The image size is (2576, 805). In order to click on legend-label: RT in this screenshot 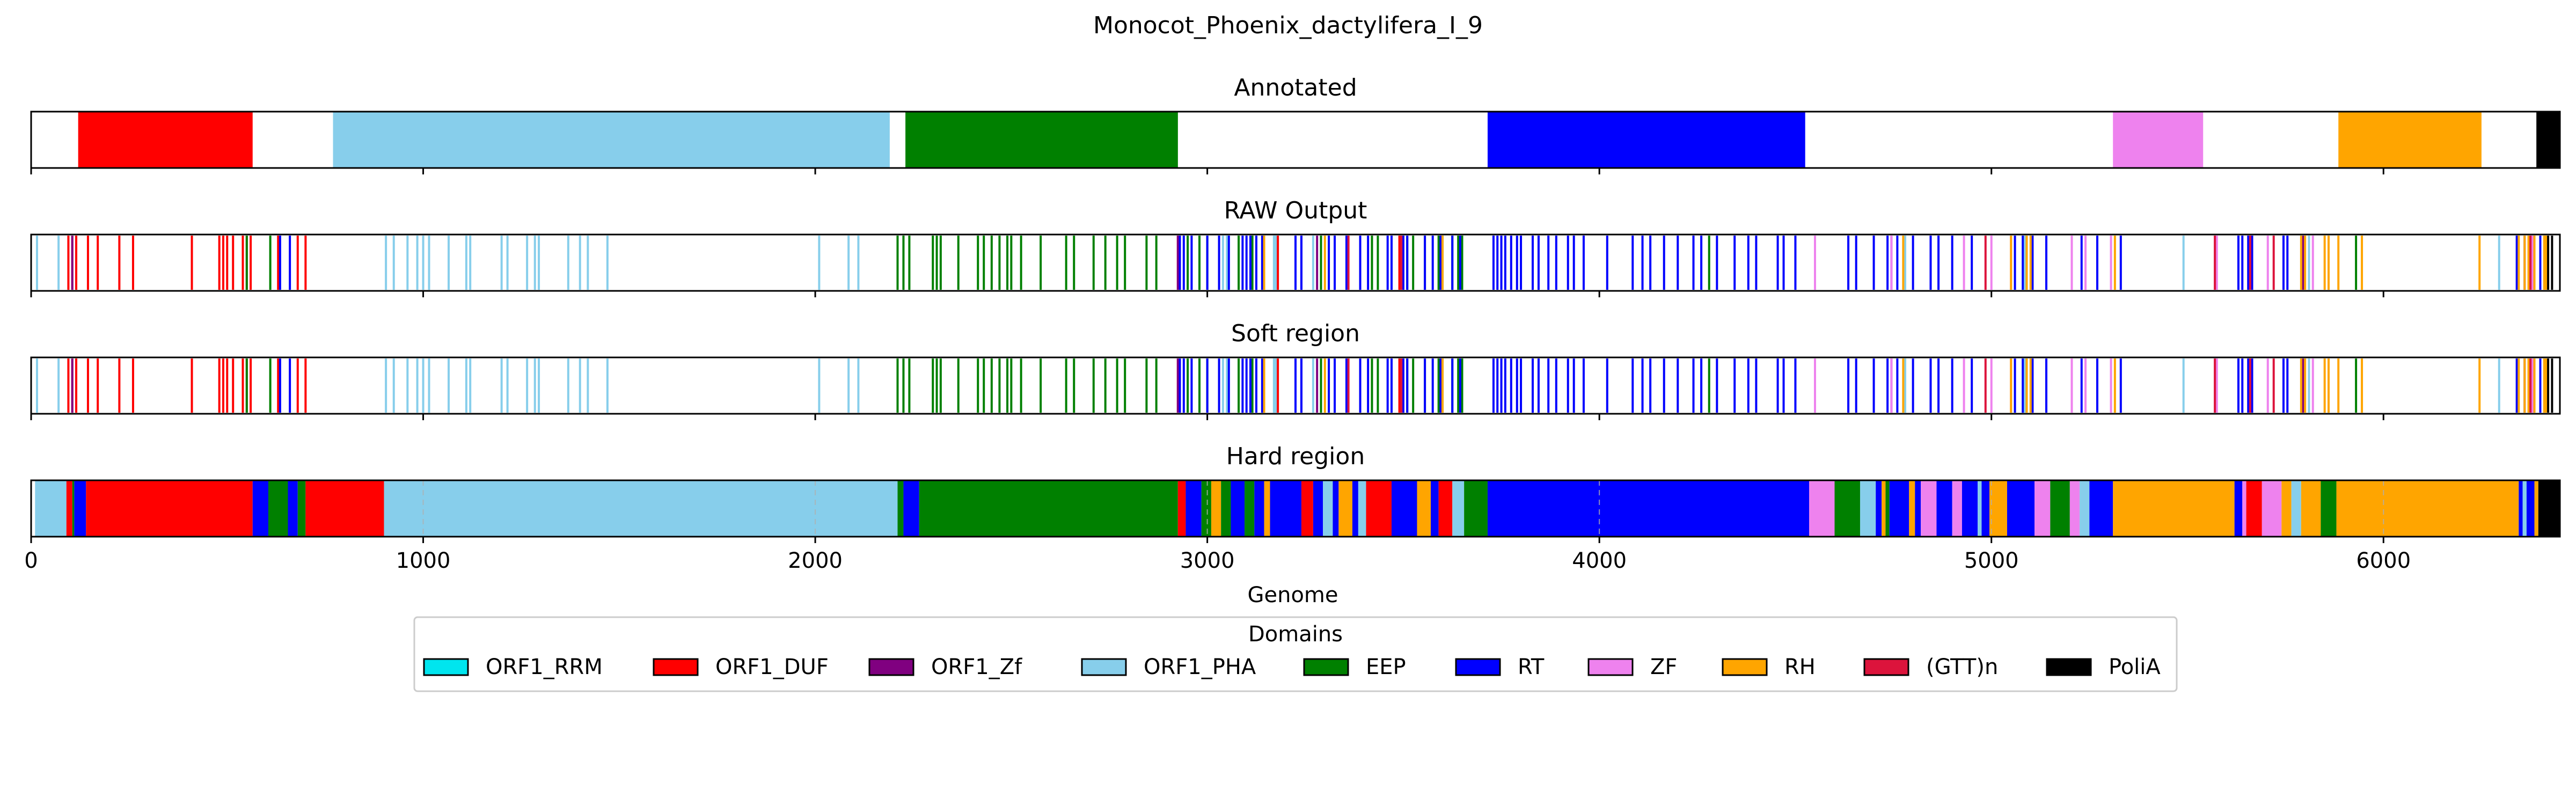, I will do `click(1531, 667)`.